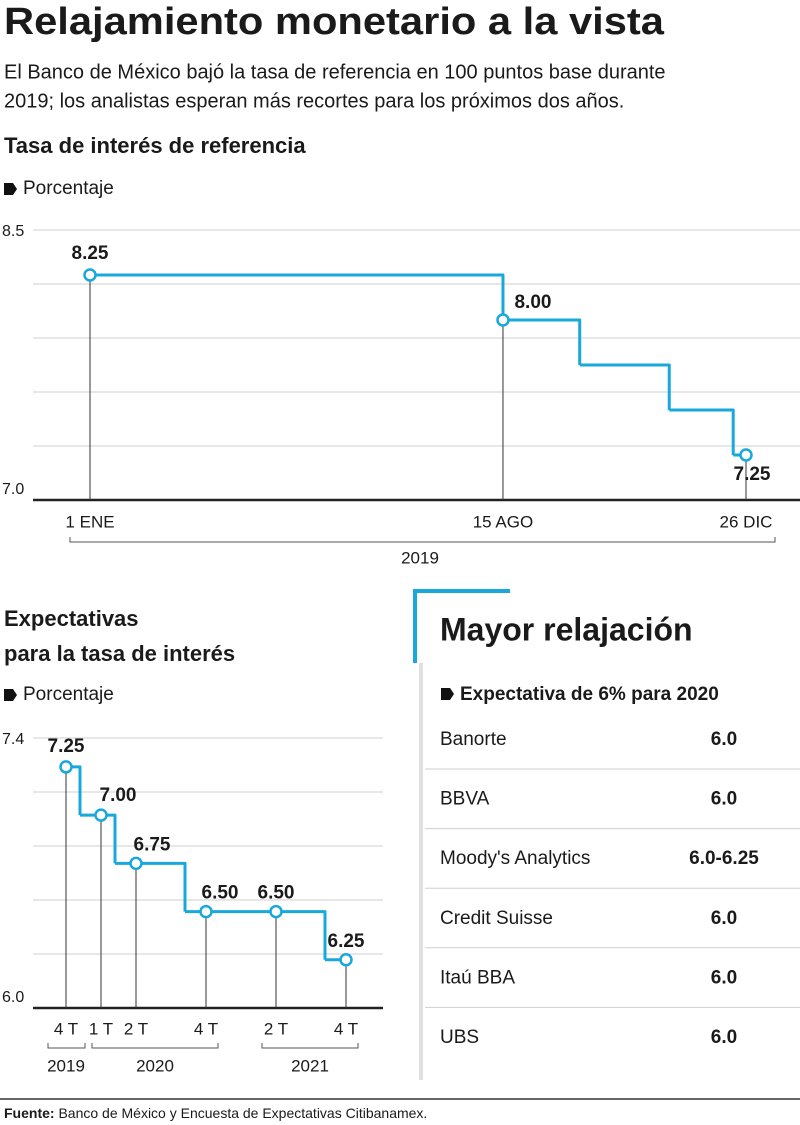 The height and width of the screenshot is (1125, 800). What do you see at coordinates (13, 489) in the screenshot?
I see `y-tick-label: 7.0` at bounding box center [13, 489].